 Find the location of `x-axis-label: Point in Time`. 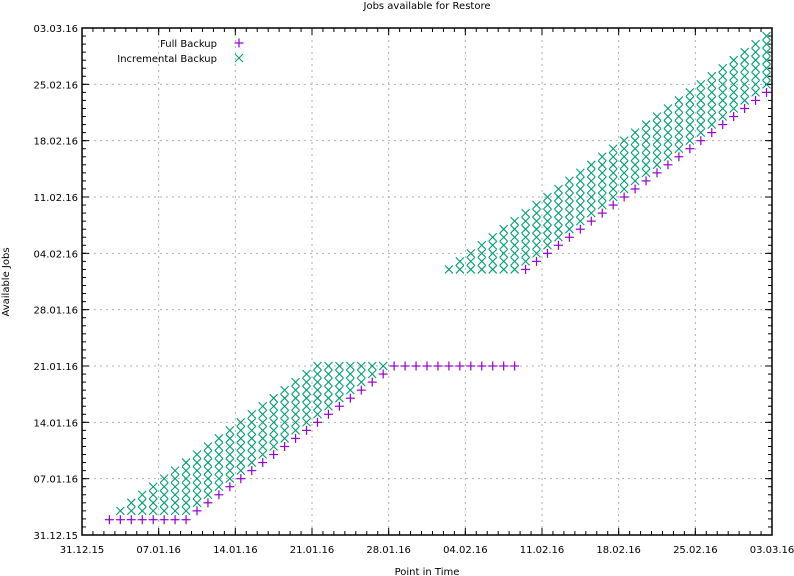

x-axis-label: Point in Time is located at coordinates (427, 571).